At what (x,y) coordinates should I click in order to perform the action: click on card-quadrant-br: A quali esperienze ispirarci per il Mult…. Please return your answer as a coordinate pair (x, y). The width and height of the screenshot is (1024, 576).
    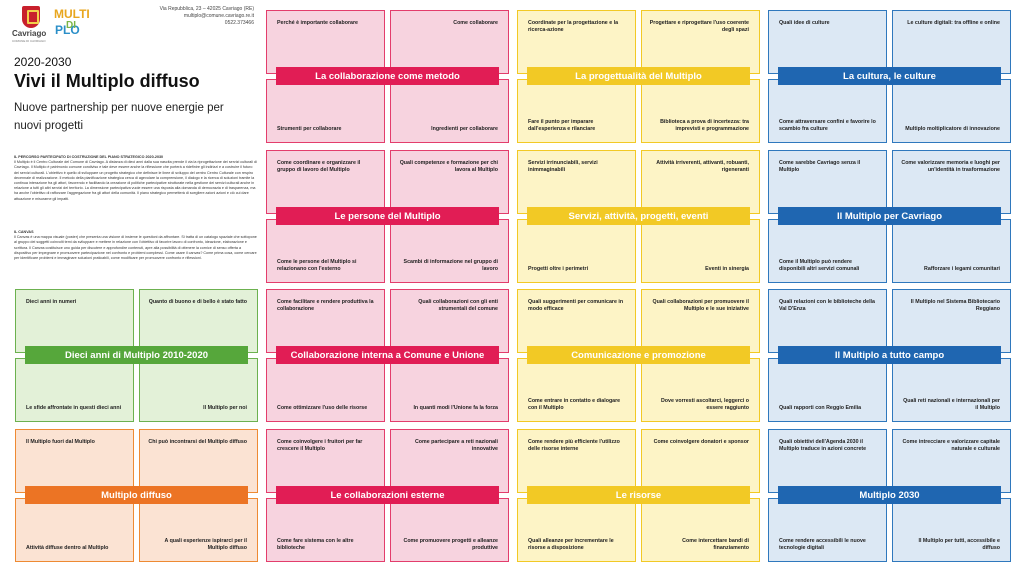
    Looking at the image, I should click on (198, 530).